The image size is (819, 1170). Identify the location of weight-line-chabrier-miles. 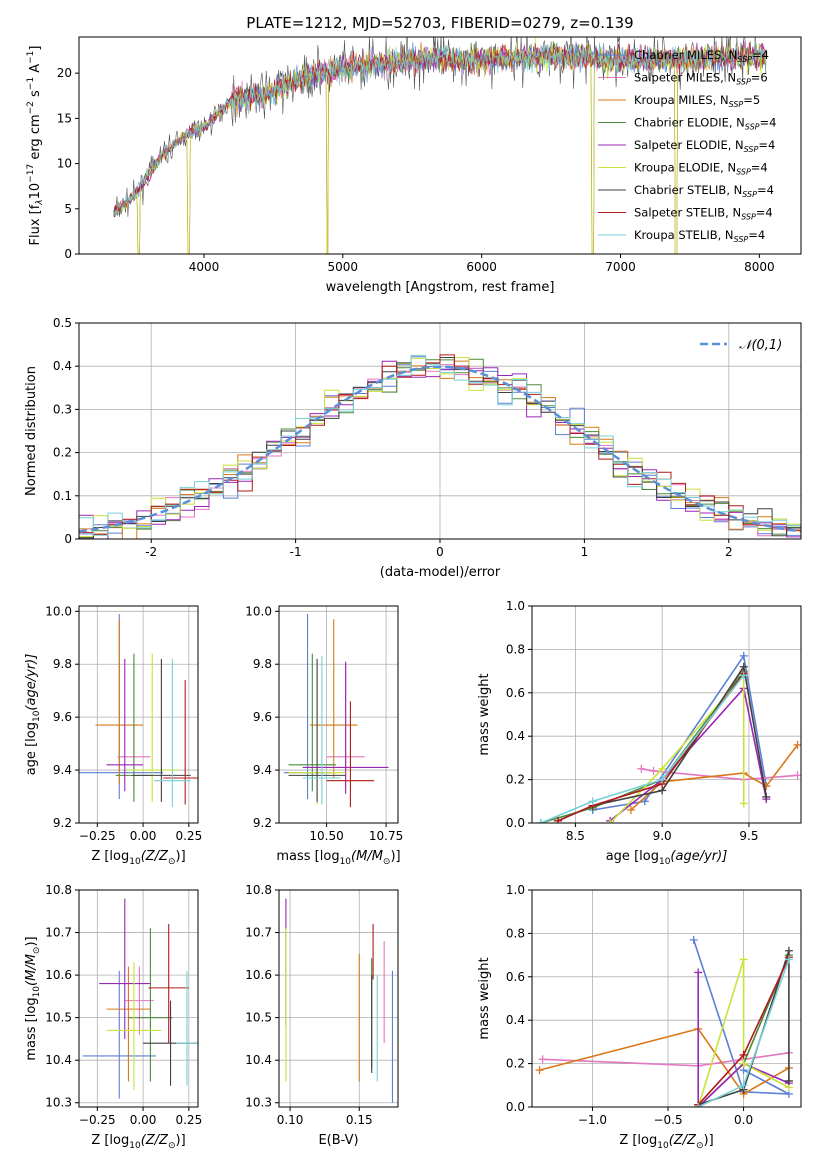
(680, 732).